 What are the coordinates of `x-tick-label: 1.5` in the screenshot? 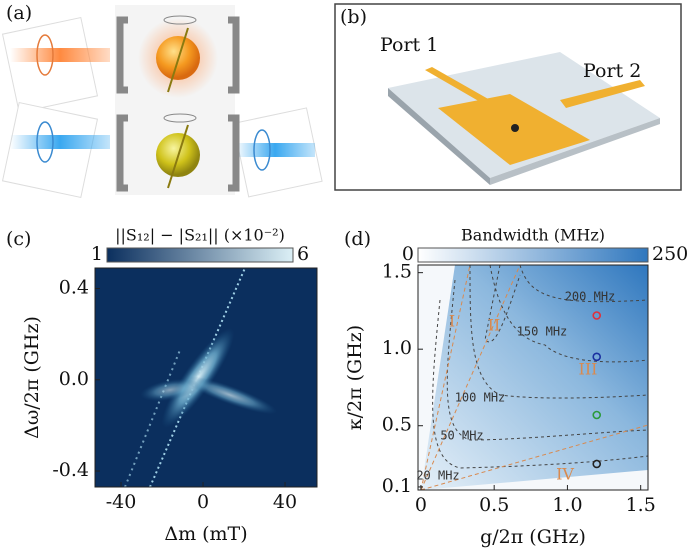 It's located at (641, 505).